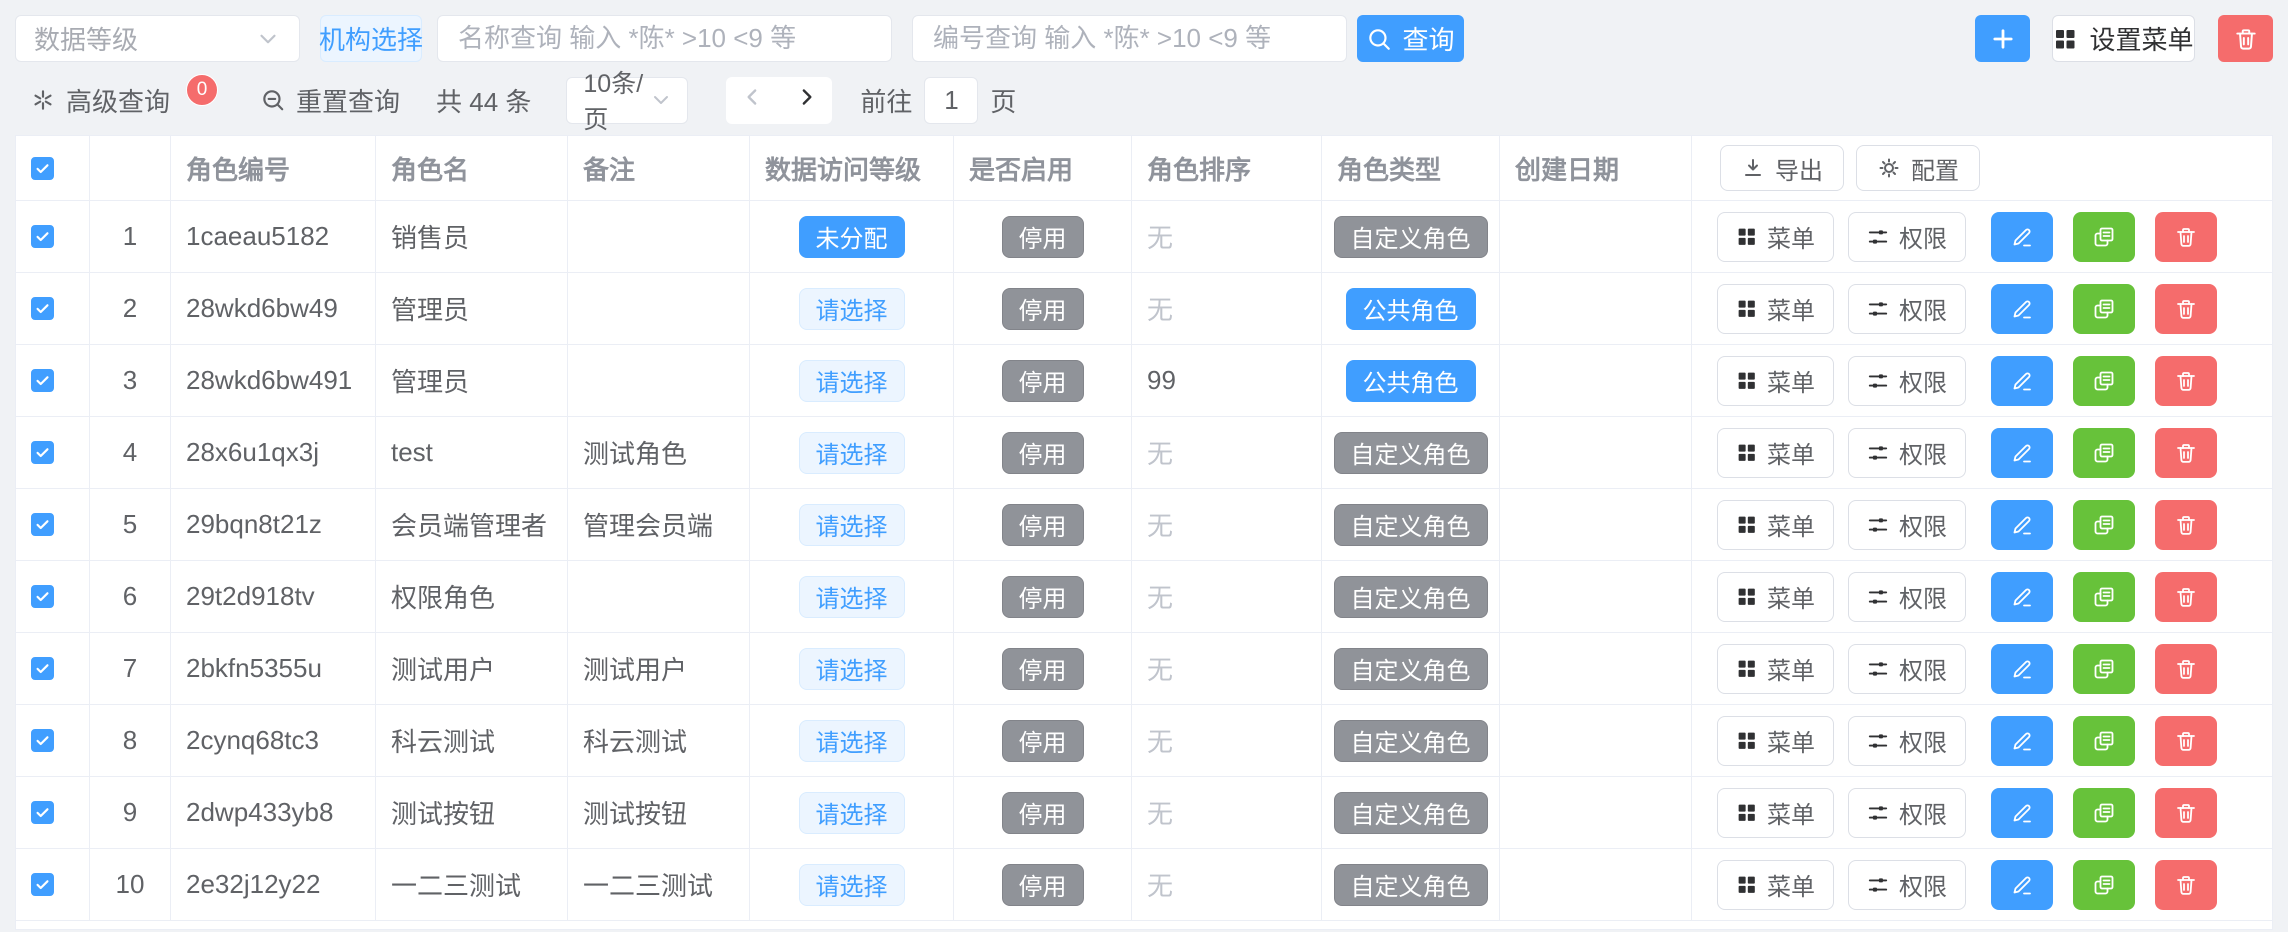 The height and width of the screenshot is (932, 2288). What do you see at coordinates (851, 236) in the screenshot?
I see `access-level-pill: 未分配` at bounding box center [851, 236].